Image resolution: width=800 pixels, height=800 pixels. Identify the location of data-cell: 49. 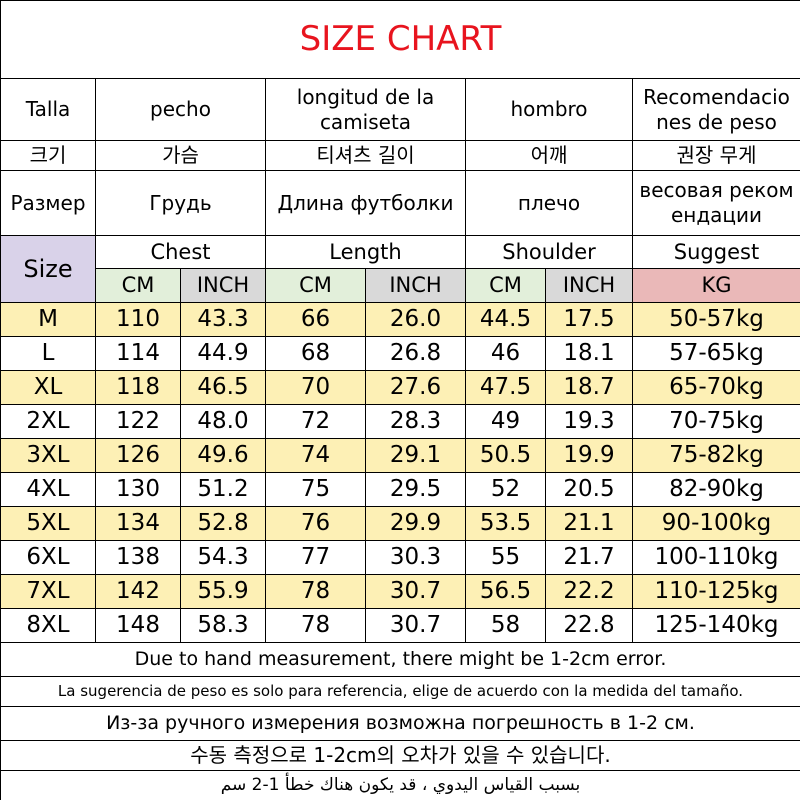
(506, 422).